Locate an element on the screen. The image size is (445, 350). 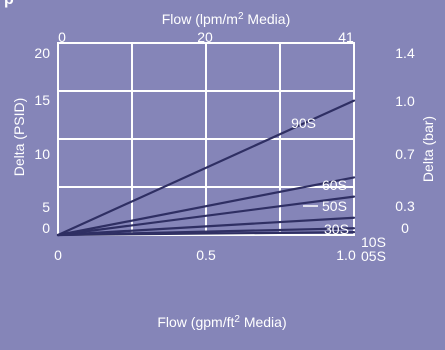
series-label-10s: 10S is located at coordinates (373, 242).